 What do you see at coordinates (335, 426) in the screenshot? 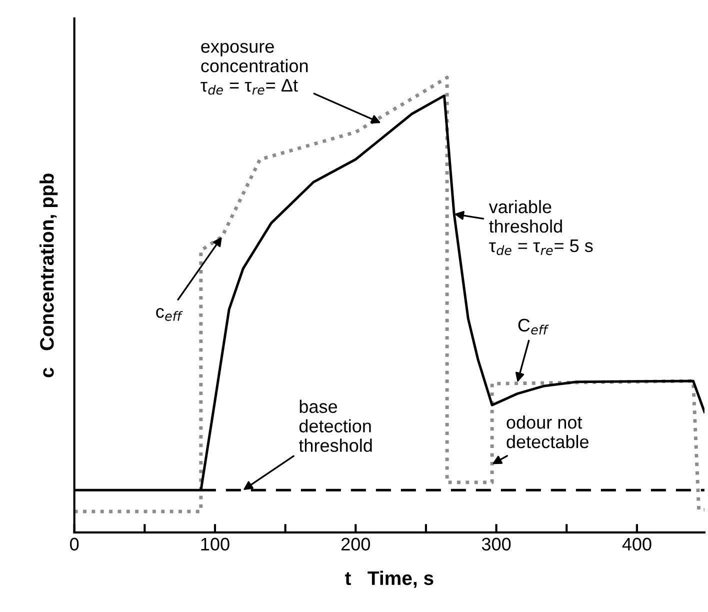
I see `annotation: base detection threshold` at bounding box center [335, 426].